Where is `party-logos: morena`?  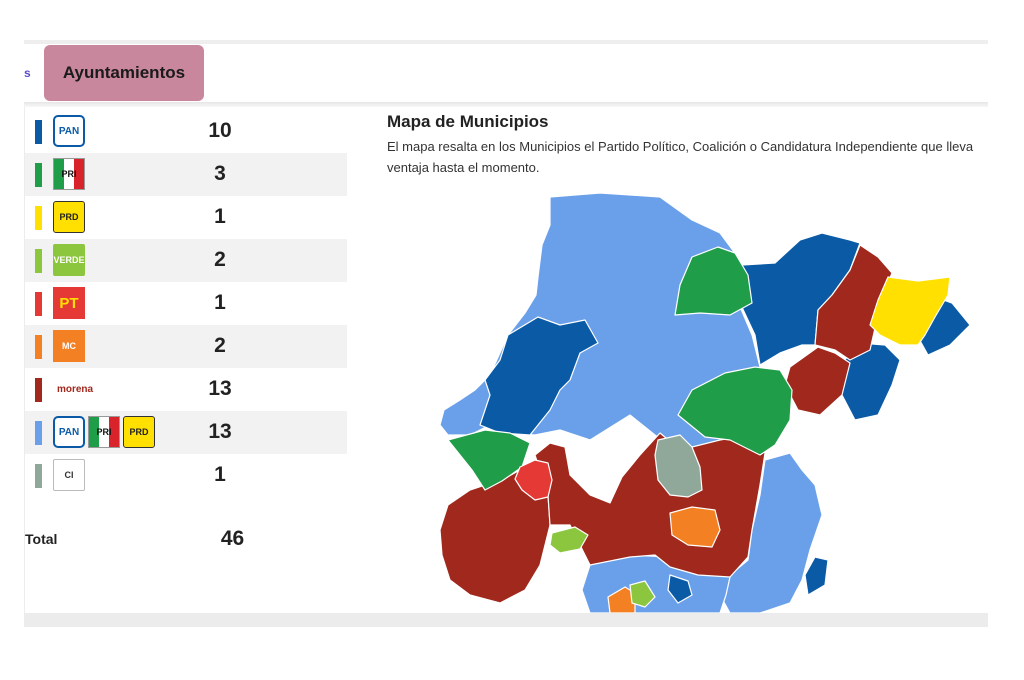 party-logos: morena is located at coordinates (75, 389).